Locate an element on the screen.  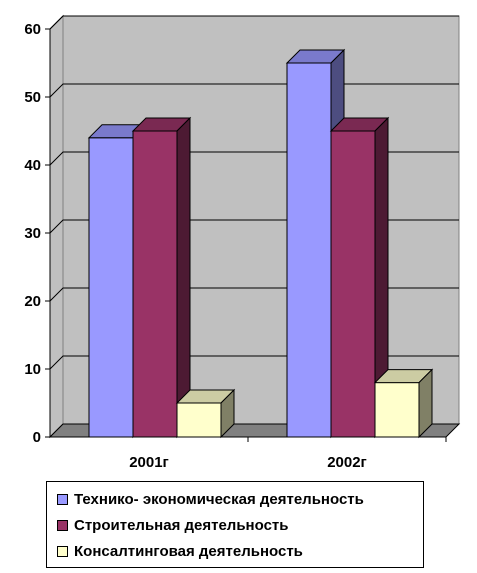
legend-item-technical-economic: Технико- экономическая деятельность is located at coordinates (210, 499).